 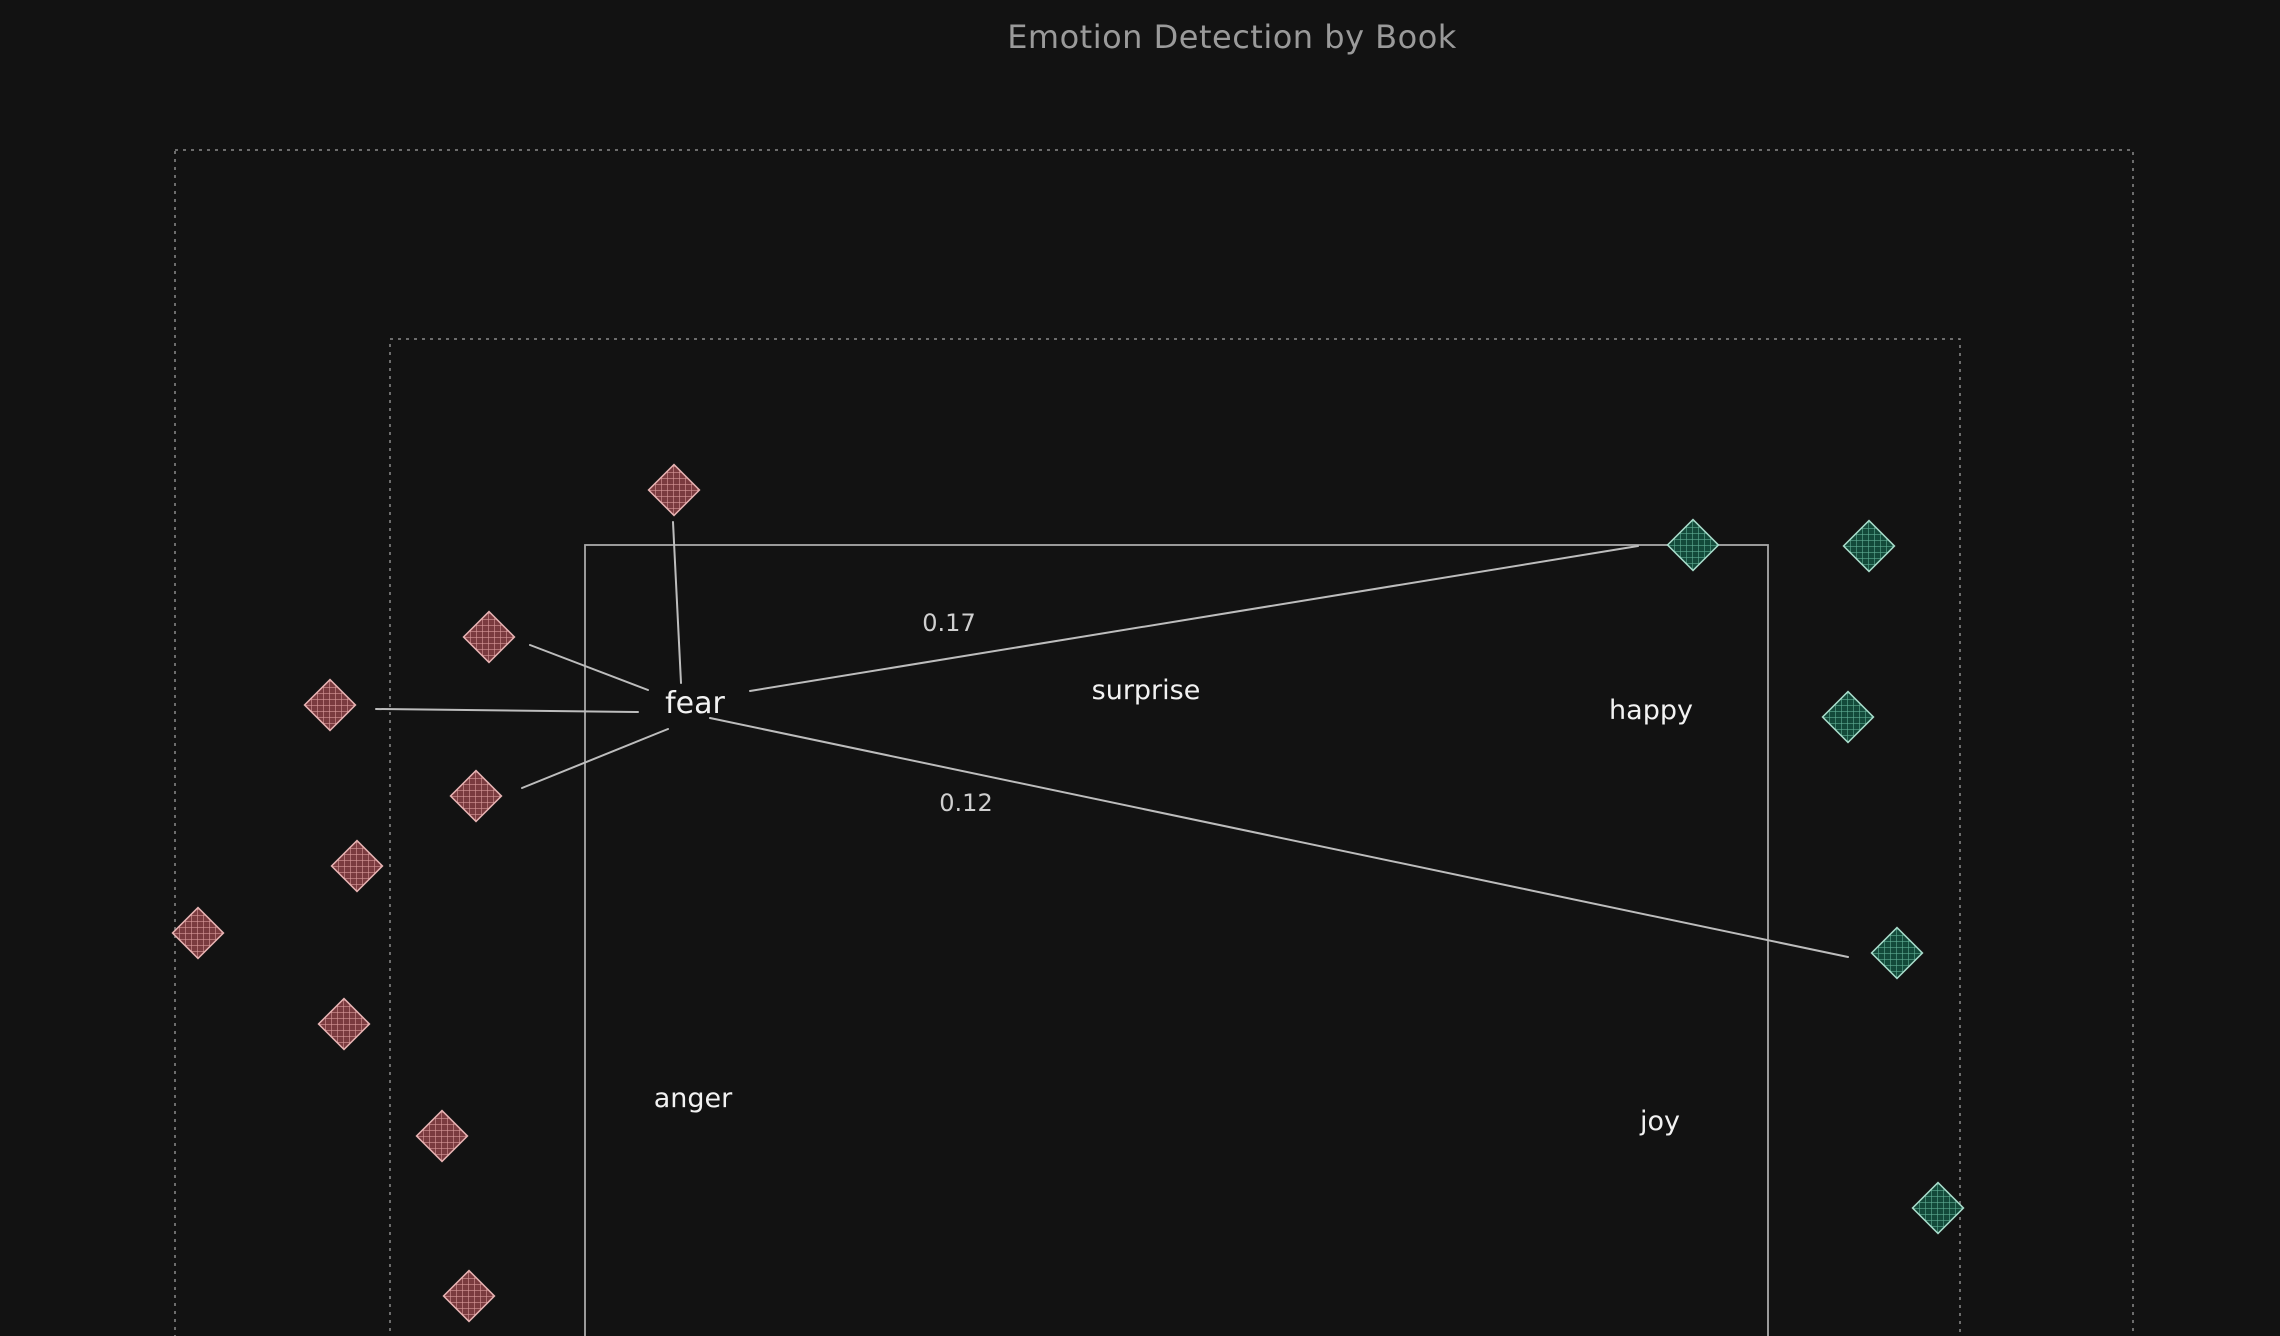 I want to click on edge-fear-to-top-right-diamond, so click(x=1194, y=618).